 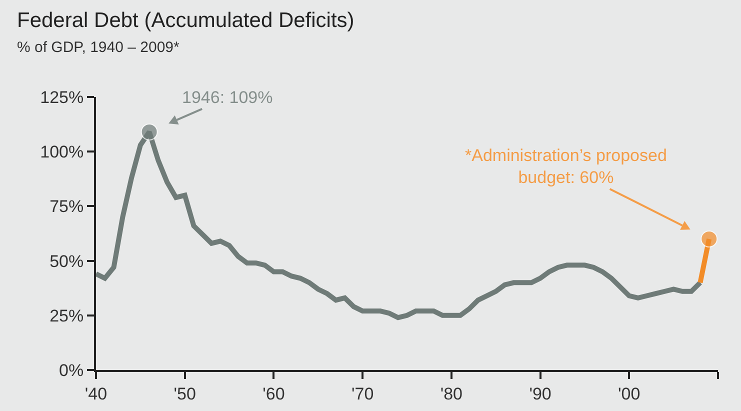 What do you see at coordinates (566, 167) in the screenshot?
I see `annotation: *Administration’s proposed budget: 60%` at bounding box center [566, 167].